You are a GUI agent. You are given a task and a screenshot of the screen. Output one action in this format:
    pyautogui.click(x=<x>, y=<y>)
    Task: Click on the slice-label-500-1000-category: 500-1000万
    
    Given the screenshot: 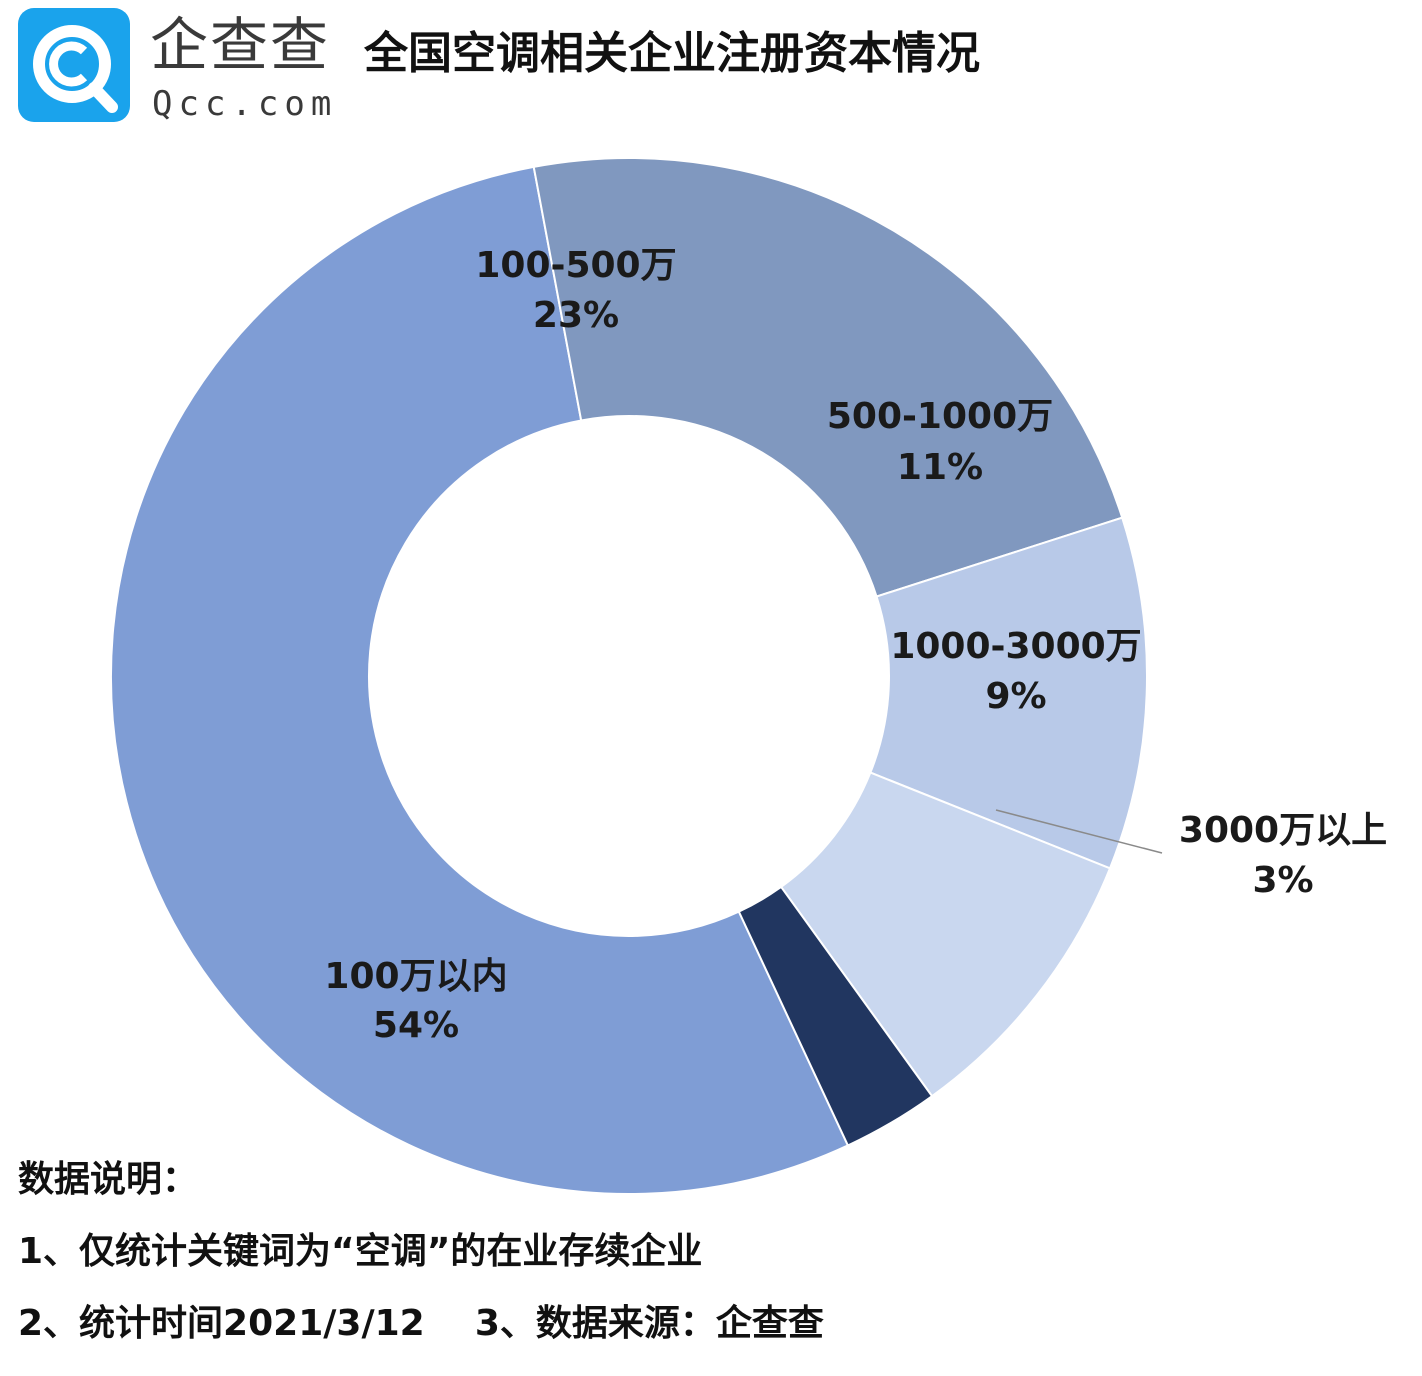 What is the action you would take?
    pyautogui.click(x=940, y=416)
    